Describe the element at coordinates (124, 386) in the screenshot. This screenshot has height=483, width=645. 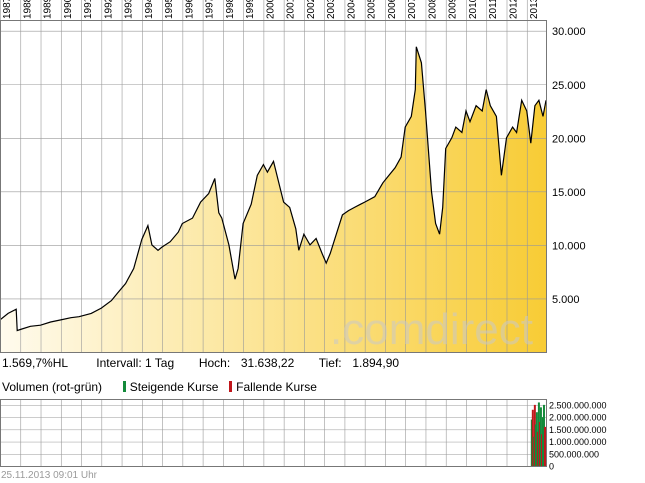
I see `rising-swatch` at that location.